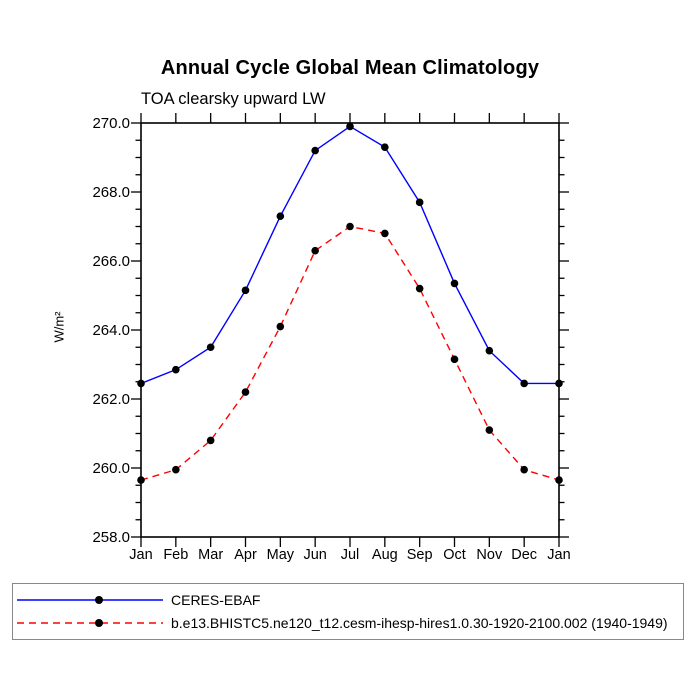 This screenshot has height=700, width=700. Describe the element at coordinates (233, 99) in the screenshot. I see `chart-subtitle: TOA clearsky upward LW` at that location.